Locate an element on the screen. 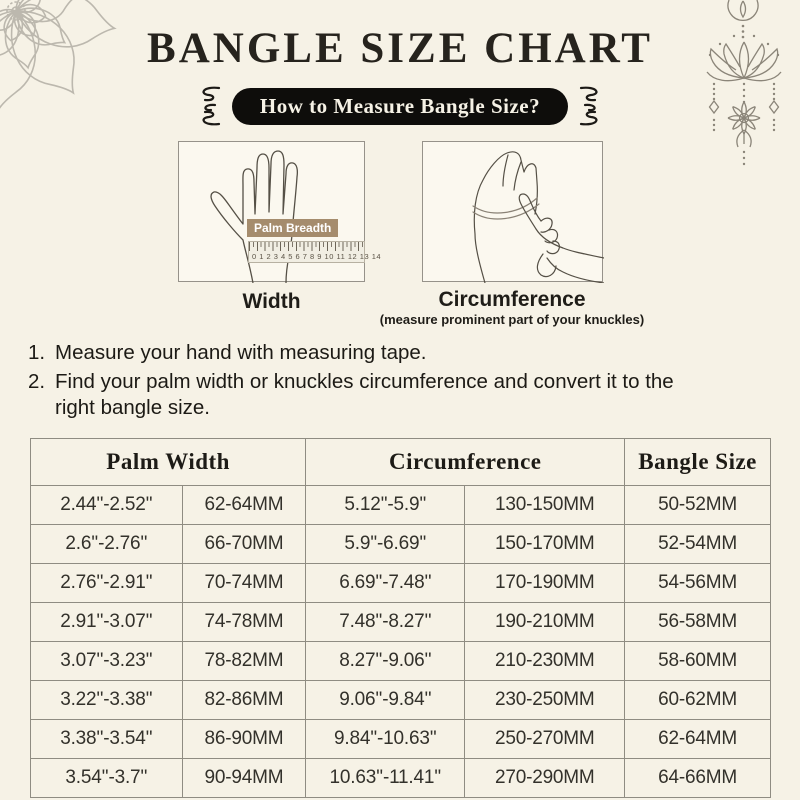 This screenshot has width=800, height=800. cell-palm-mm: 78-82MM is located at coordinates (244, 661).